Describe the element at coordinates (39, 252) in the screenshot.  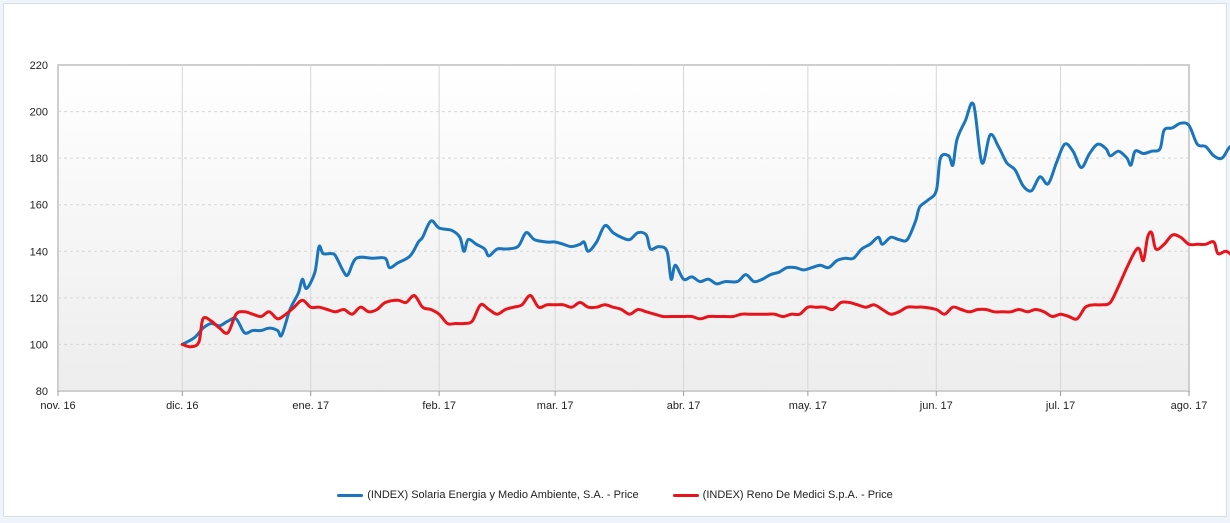
I see `y-tick-label: 140` at that location.